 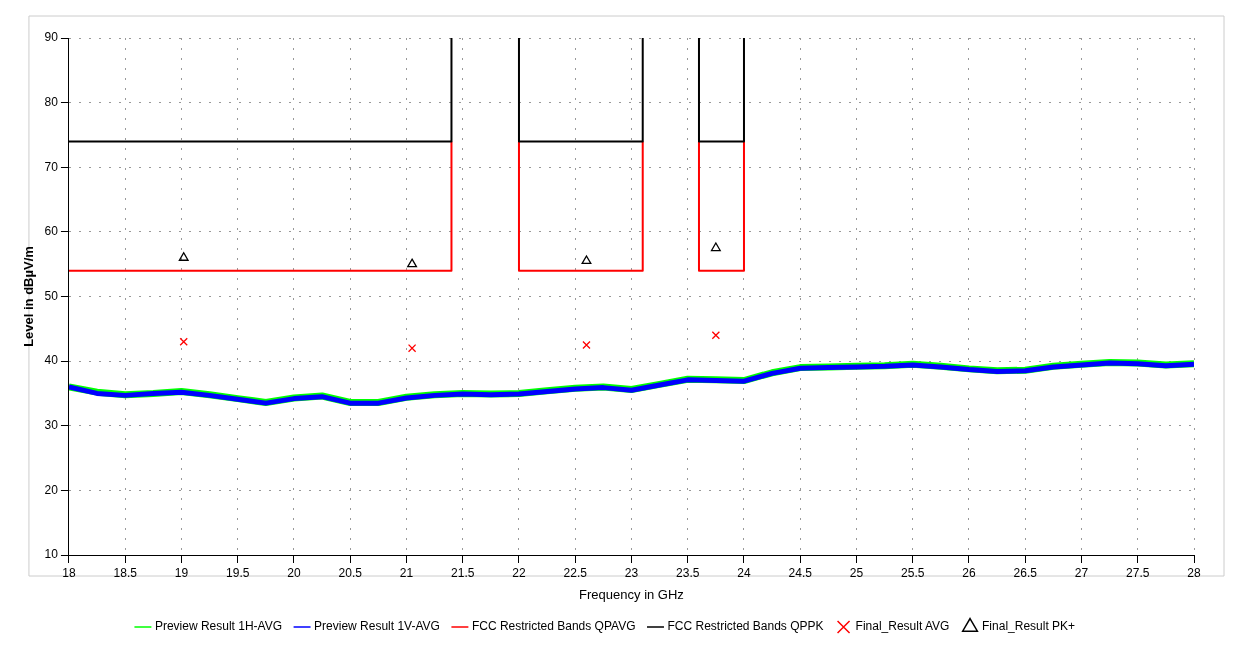 What do you see at coordinates (69, 572) in the screenshot?
I see `x-tick-label: 18` at bounding box center [69, 572].